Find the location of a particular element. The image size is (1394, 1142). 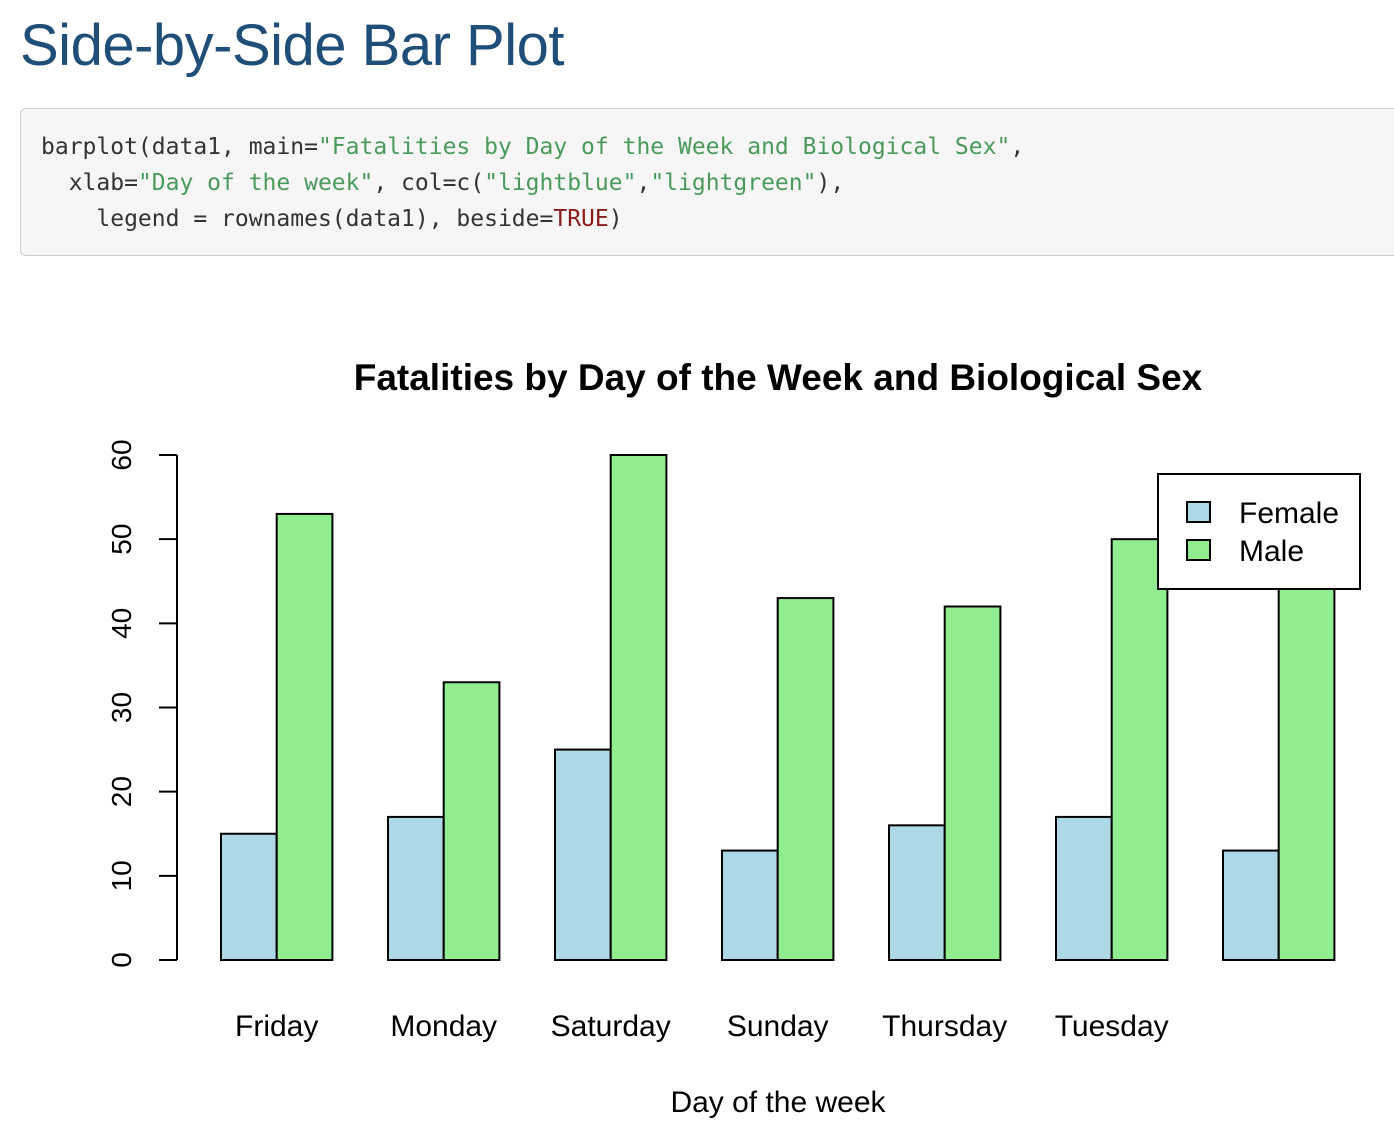

bar-female-saturday is located at coordinates (583, 855).